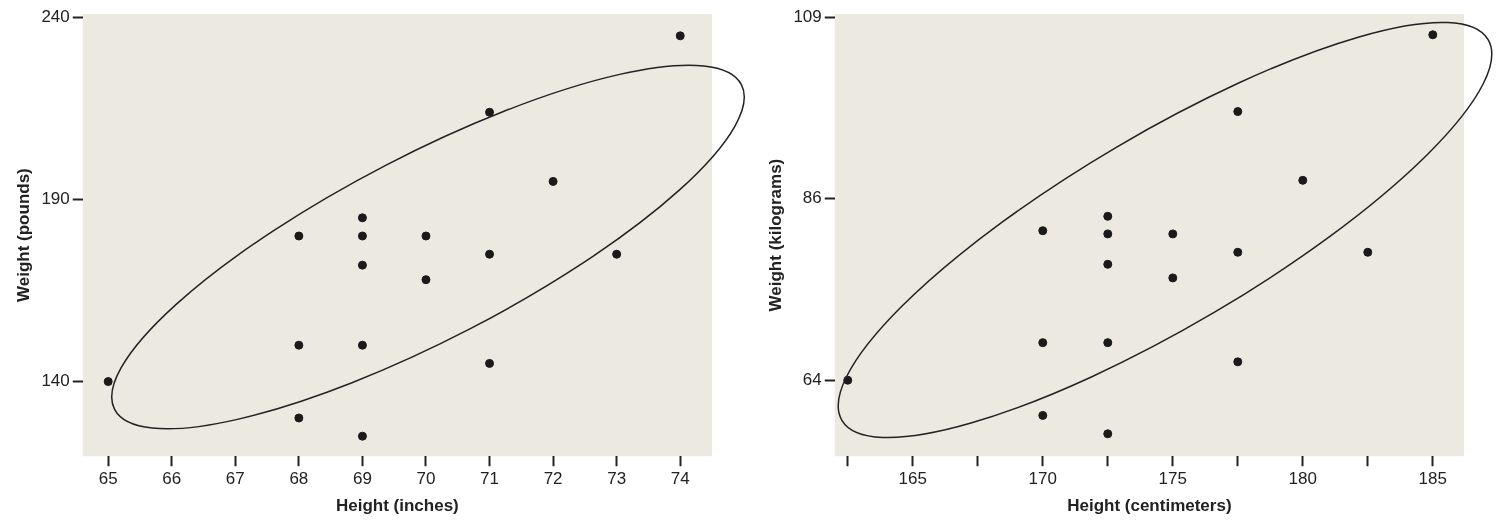  I want to click on x-tick-label: 66, so click(172, 479).